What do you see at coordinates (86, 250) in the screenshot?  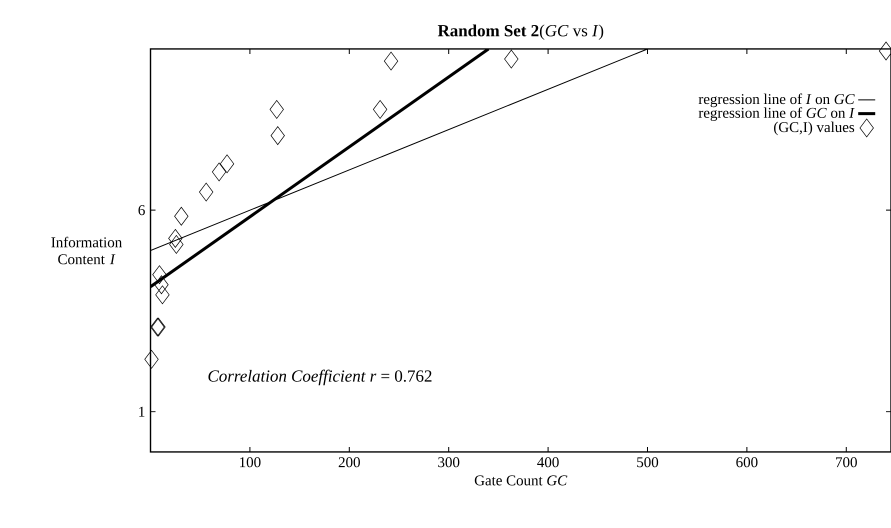 I see `y-axis-title: Information Content I` at bounding box center [86, 250].